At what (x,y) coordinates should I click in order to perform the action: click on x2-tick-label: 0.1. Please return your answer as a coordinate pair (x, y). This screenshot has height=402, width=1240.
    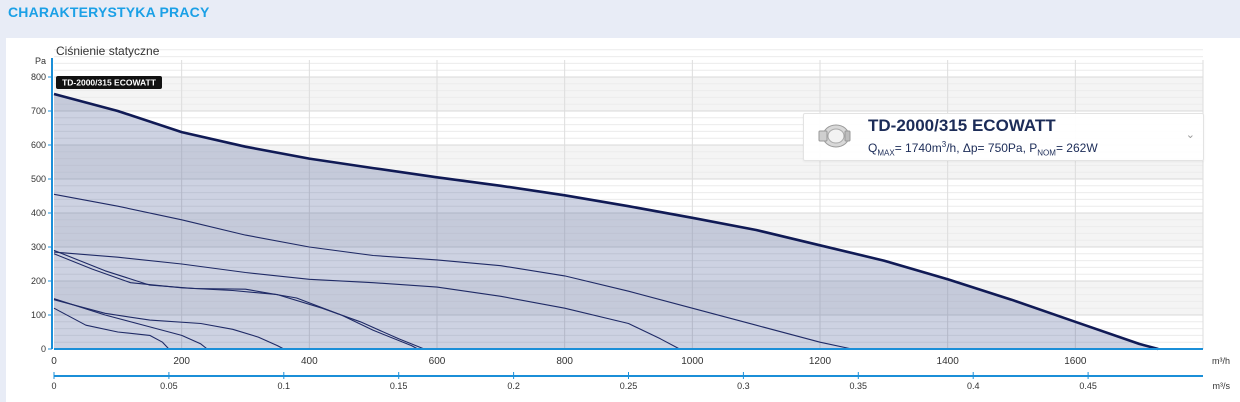
    Looking at the image, I should click on (284, 386).